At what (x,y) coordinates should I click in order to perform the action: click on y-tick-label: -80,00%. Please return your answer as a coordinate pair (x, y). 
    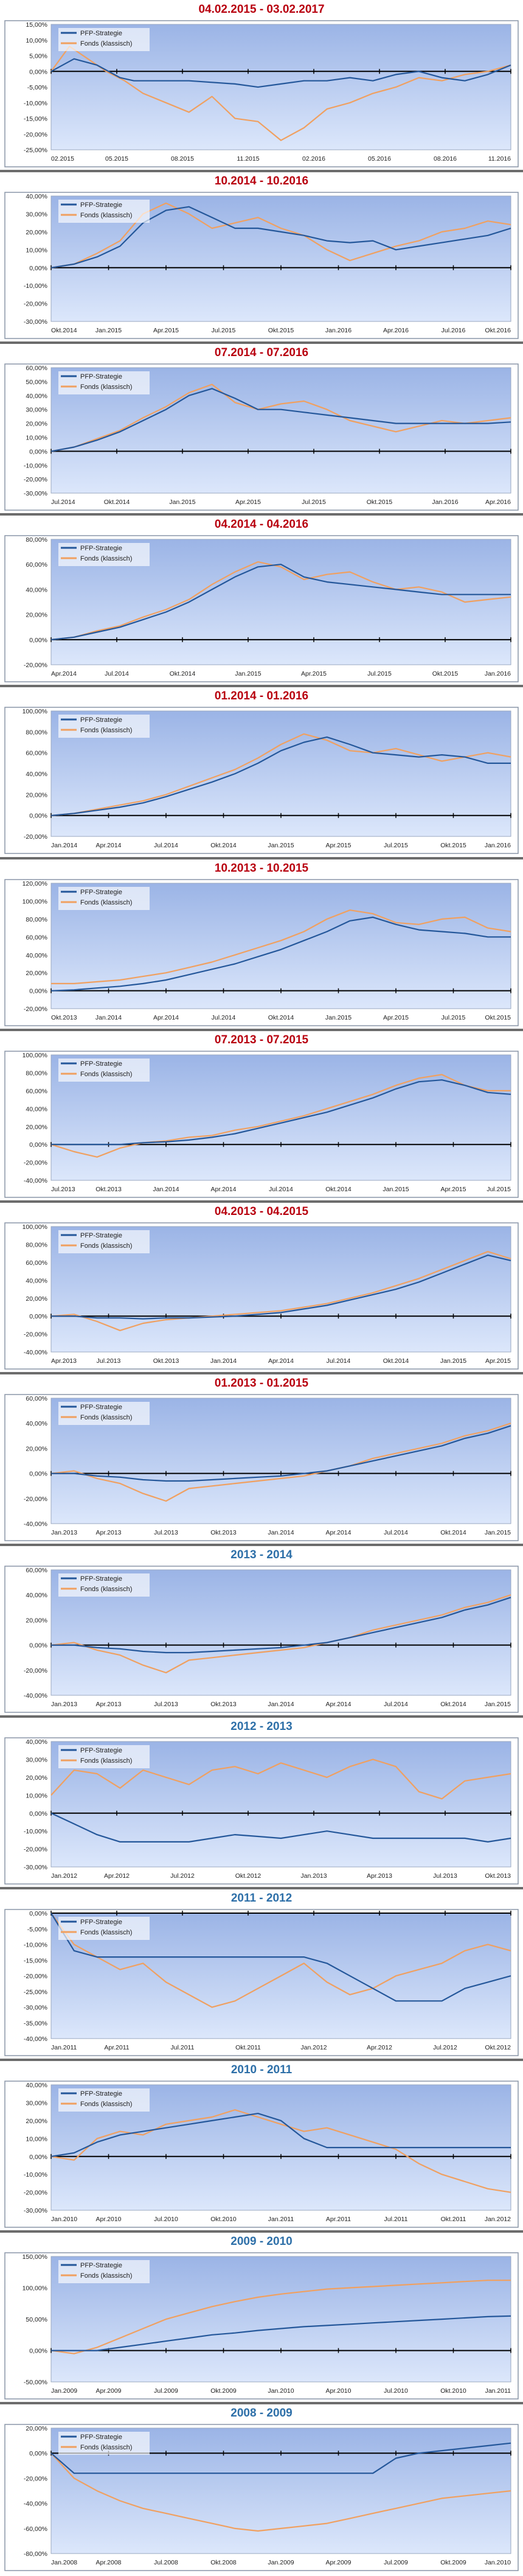
    Looking at the image, I should click on (36, 2555).